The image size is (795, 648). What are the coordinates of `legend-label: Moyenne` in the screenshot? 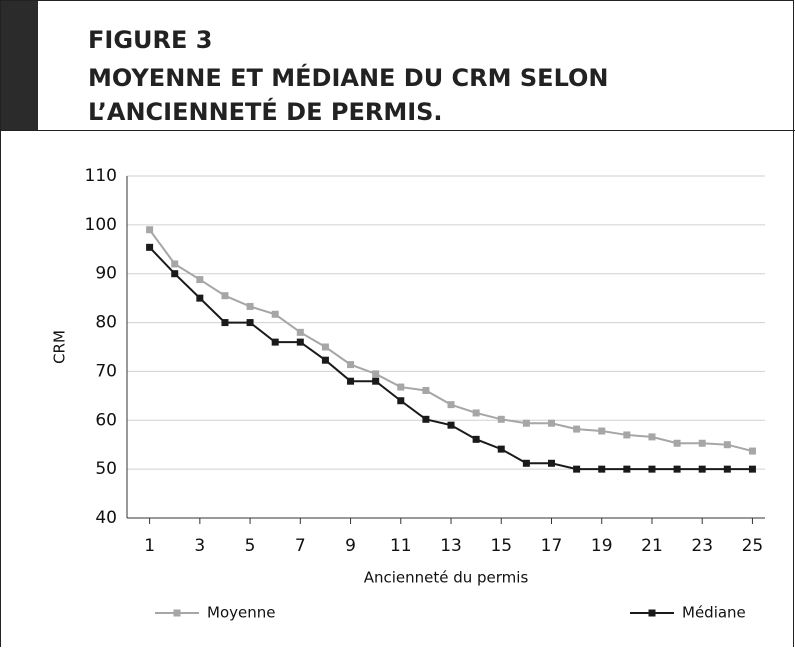 It's located at (241, 613).